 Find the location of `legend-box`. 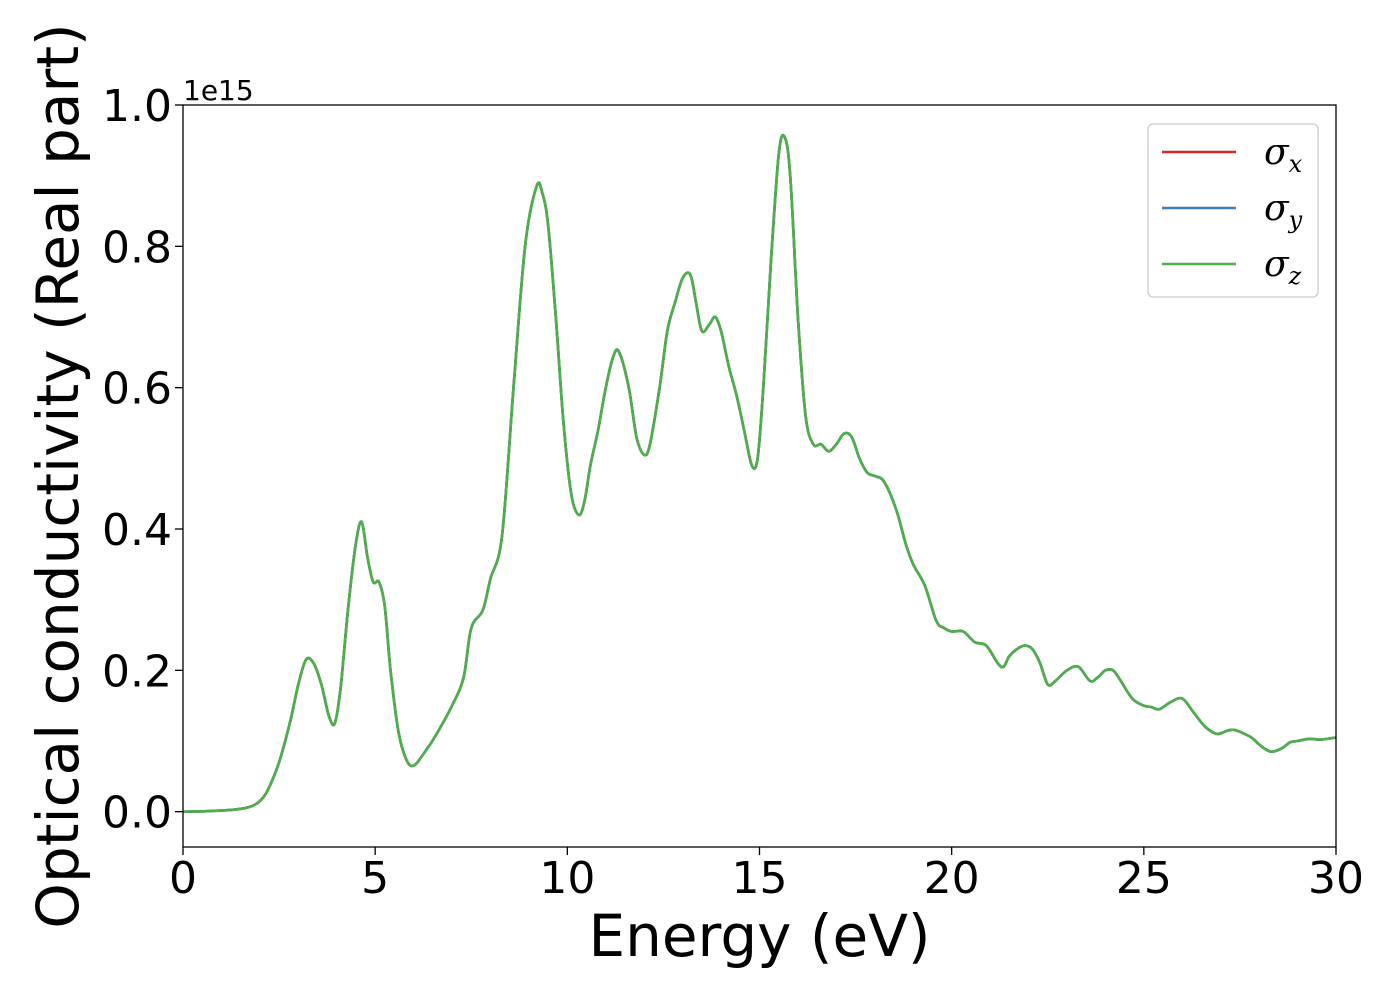

legend-box is located at coordinates (1233, 210).